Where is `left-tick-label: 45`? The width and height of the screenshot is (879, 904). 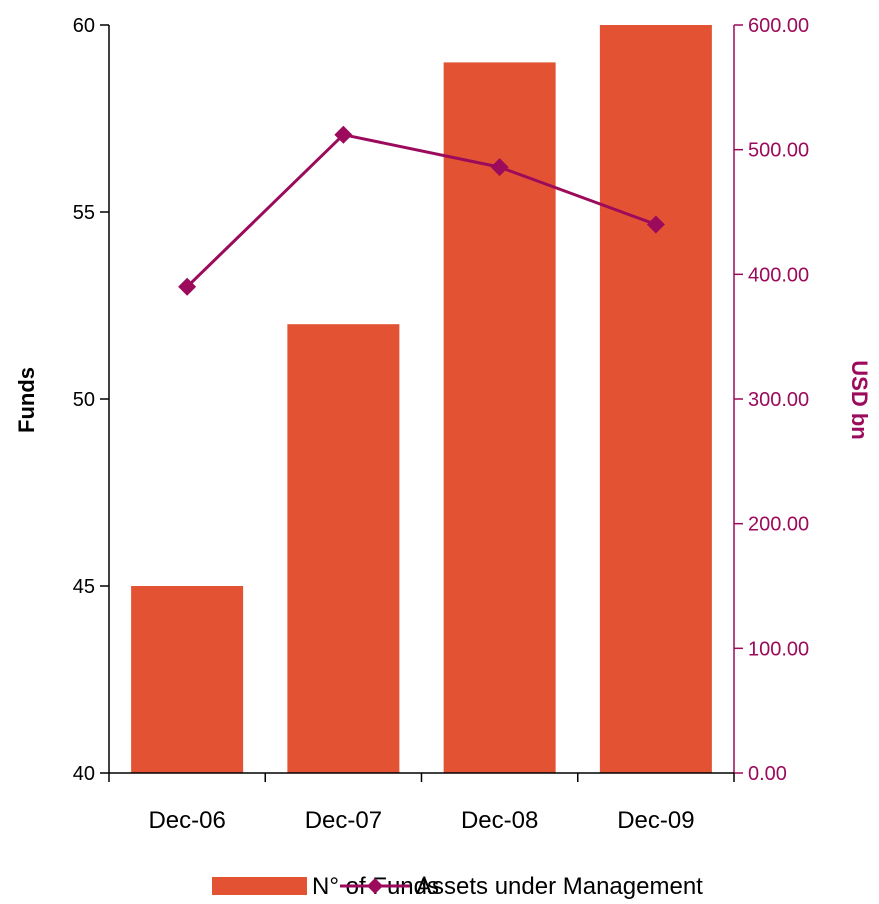
left-tick-label: 45 is located at coordinates (84, 587).